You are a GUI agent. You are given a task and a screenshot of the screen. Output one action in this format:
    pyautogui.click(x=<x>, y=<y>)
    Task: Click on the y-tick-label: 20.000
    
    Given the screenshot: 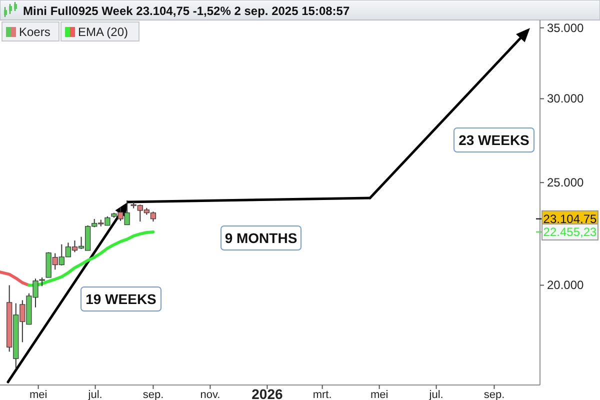 What is the action you would take?
    pyautogui.click(x=565, y=285)
    